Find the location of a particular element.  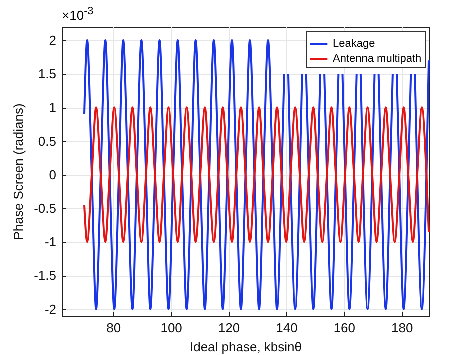

y-tick-label: 0 is located at coordinates (52, 174).